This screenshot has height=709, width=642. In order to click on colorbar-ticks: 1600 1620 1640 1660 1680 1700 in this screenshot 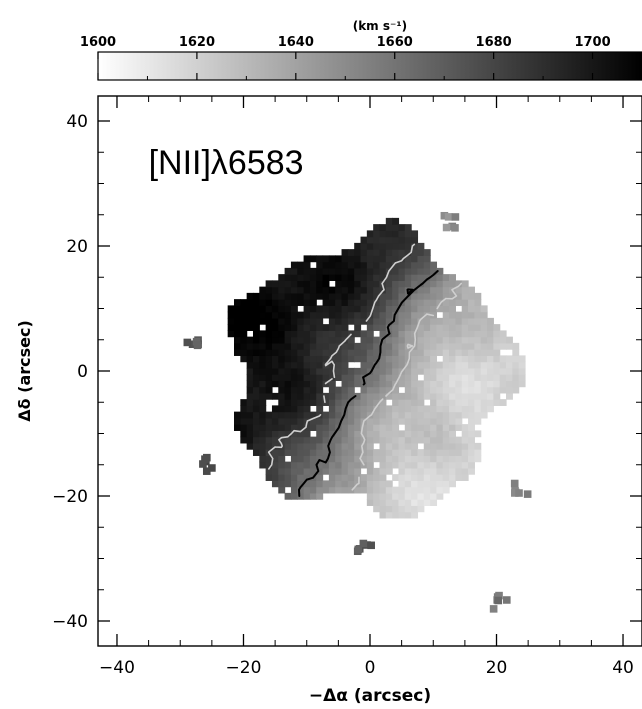, I will do `click(345, 57)`.